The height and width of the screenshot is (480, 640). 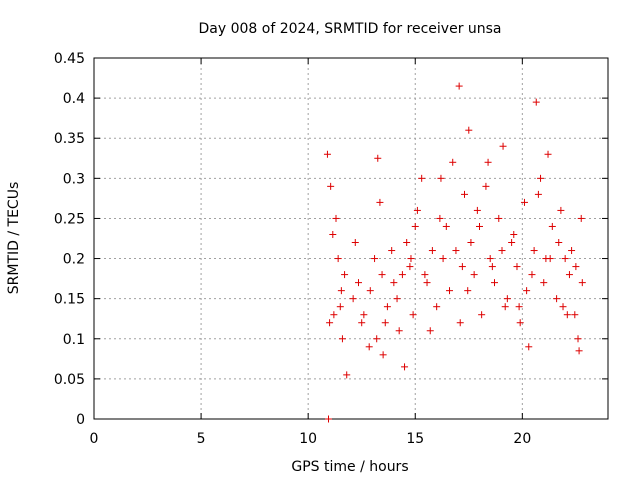 I want to click on y-tick-label: 0.2, so click(x=74, y=260).